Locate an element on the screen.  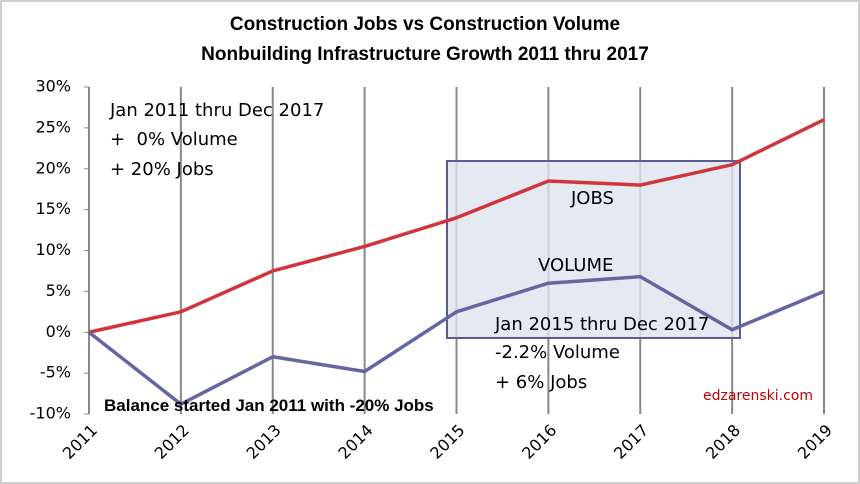
annotation: Balance started Jan 2011 with -20% Jobs is located at coordinates (269, 405).